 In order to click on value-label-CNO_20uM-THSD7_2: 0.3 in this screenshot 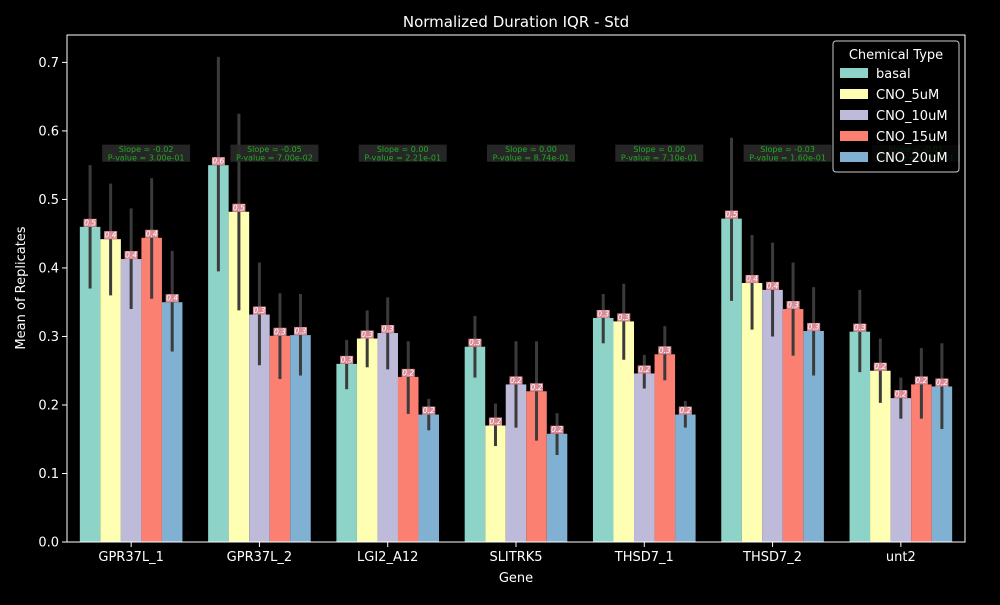, I will do `click(814, 326)`.